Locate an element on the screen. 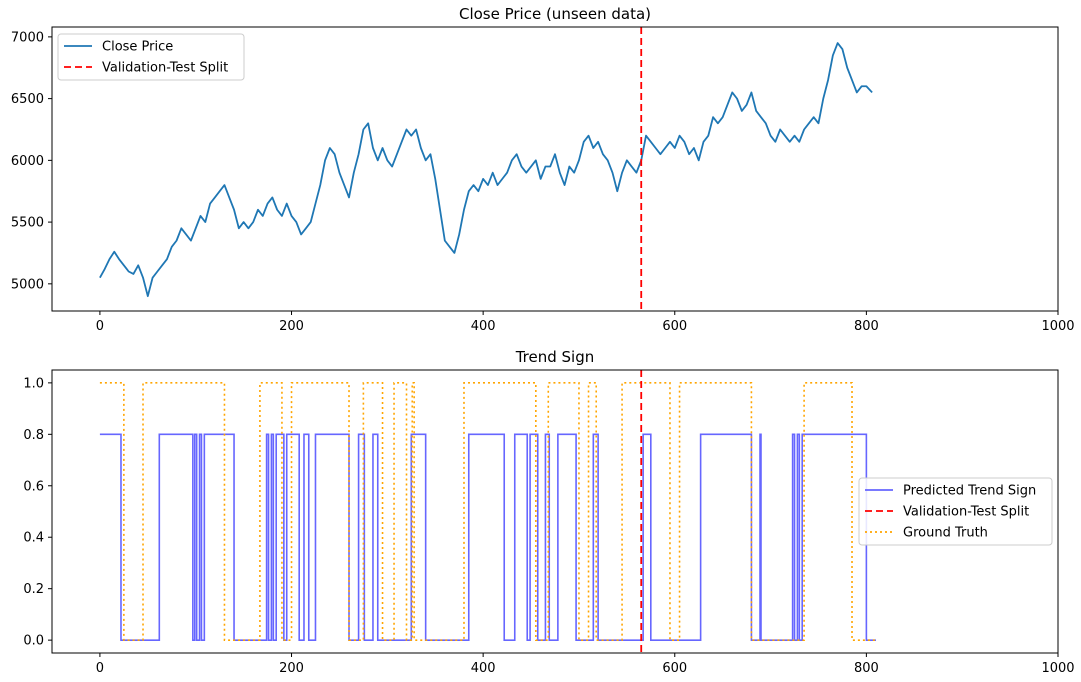 This screenshot has height=682, width=1081. legend-label: Ground Truth is located at coordinates (945, 533).